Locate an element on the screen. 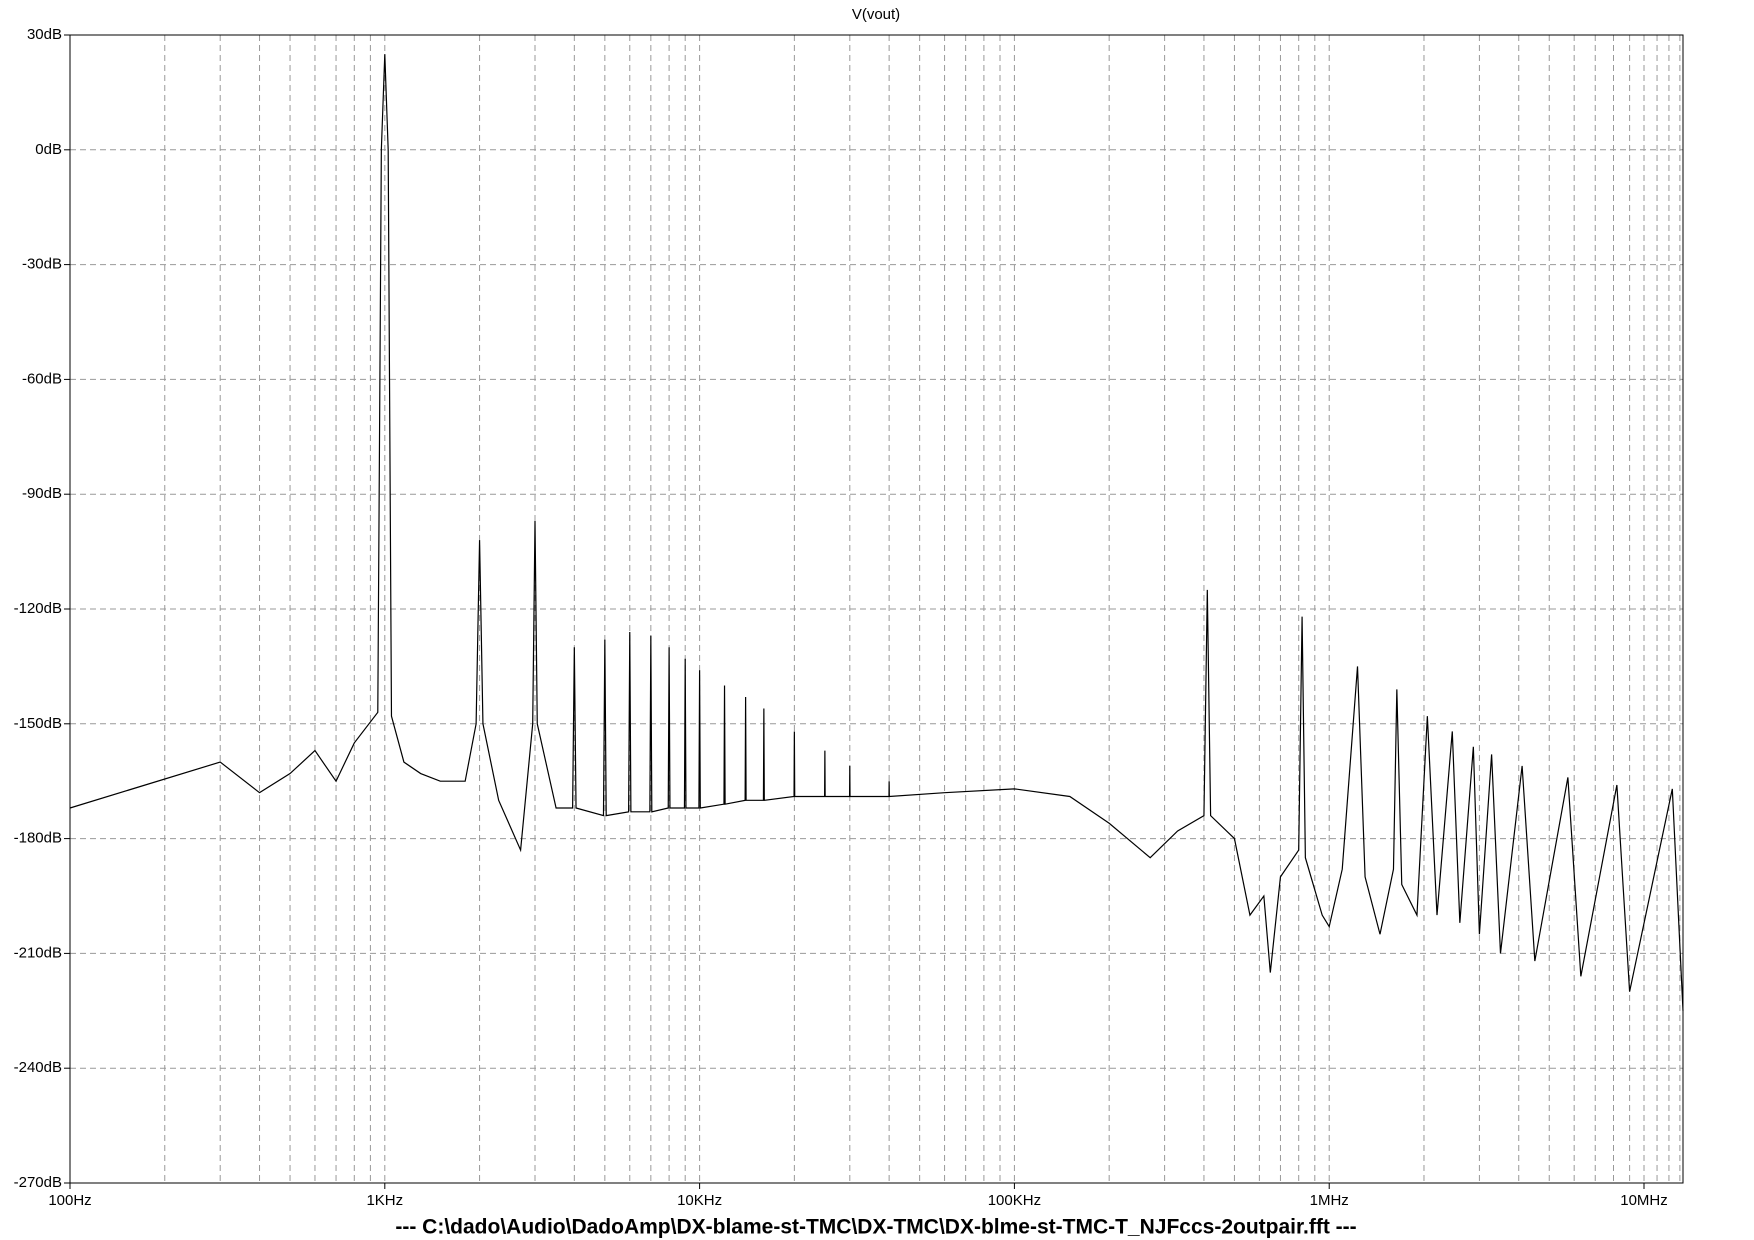  x-tick-label: 100KHz is located at coordinates (1014, 1200).